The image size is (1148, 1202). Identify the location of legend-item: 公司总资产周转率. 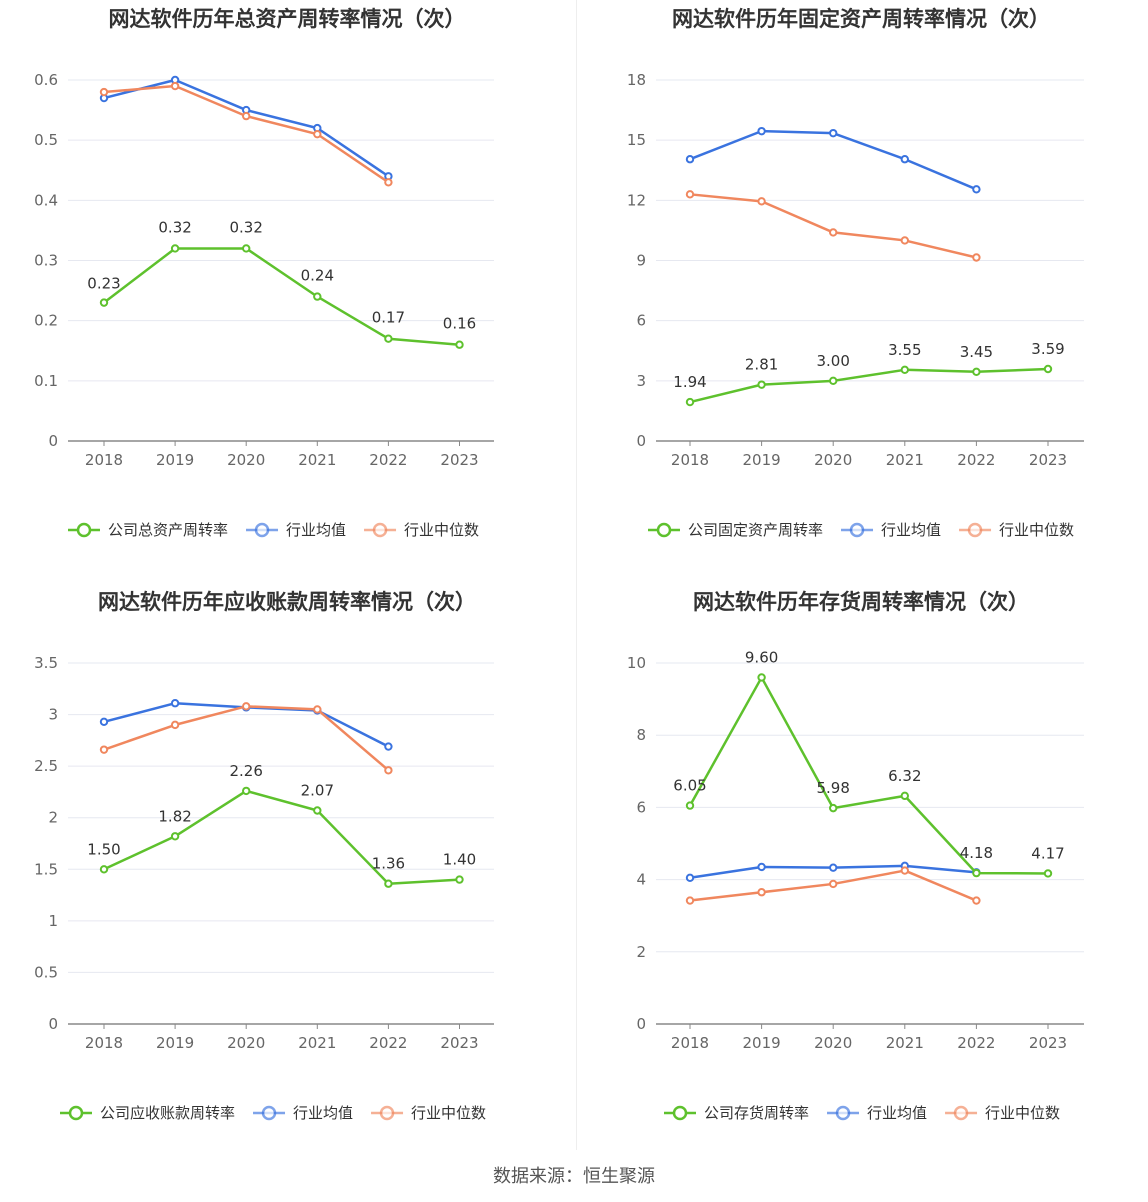
(148, 530).